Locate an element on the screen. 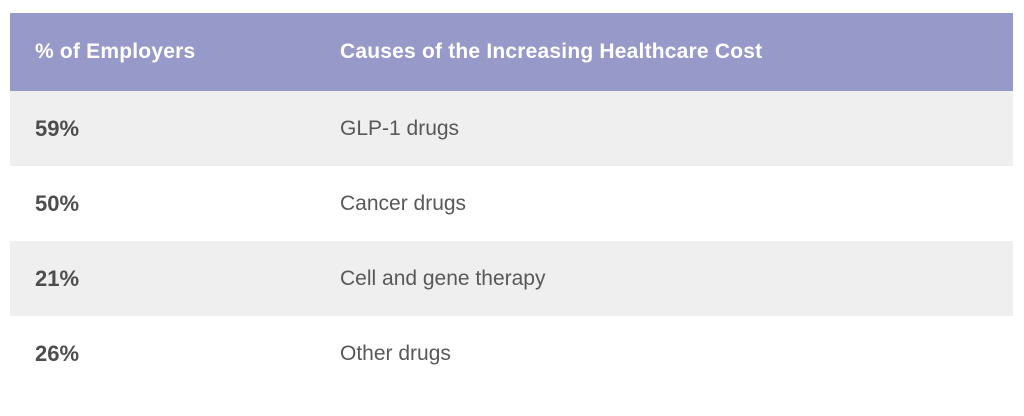  cell-percent: 26% is located at coordinates (57, 353).